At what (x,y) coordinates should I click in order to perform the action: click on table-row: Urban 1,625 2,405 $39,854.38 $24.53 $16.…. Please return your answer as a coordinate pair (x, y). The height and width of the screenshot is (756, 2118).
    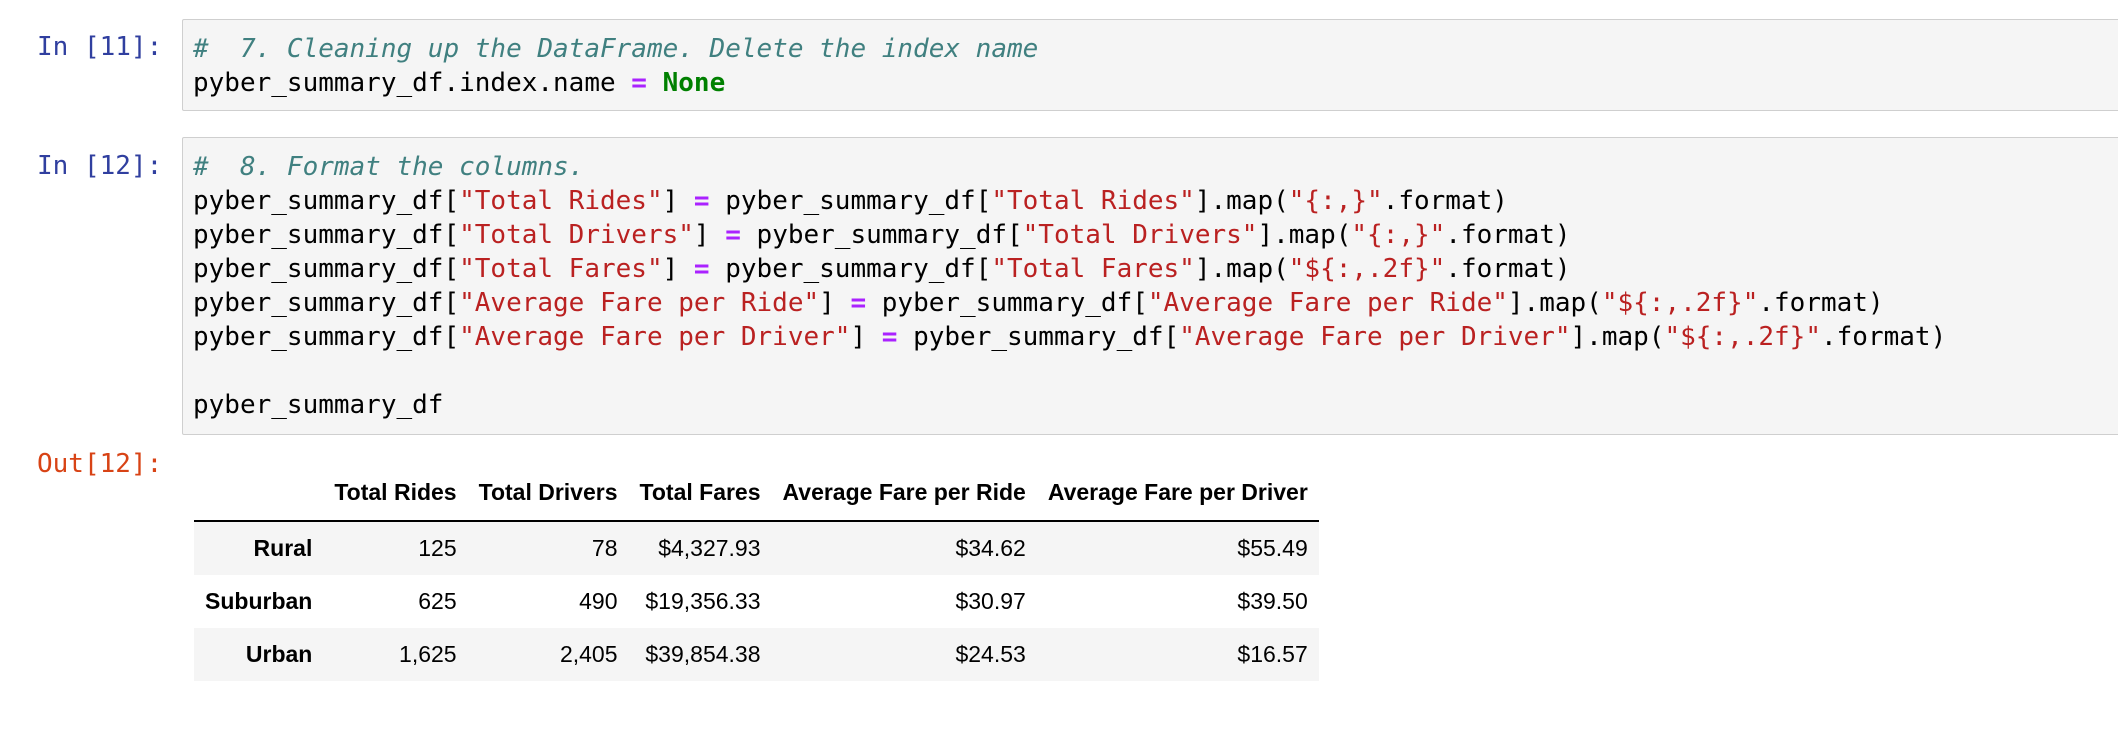
    Looking at the image, I should click on (756, 654).